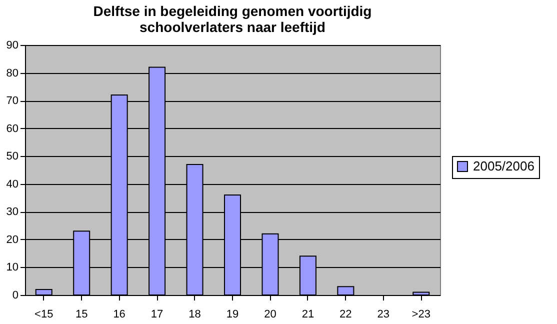 The height and width of the screenshot is (324, 557). I want to click on y-tick-label: 70, so click(12, 101).